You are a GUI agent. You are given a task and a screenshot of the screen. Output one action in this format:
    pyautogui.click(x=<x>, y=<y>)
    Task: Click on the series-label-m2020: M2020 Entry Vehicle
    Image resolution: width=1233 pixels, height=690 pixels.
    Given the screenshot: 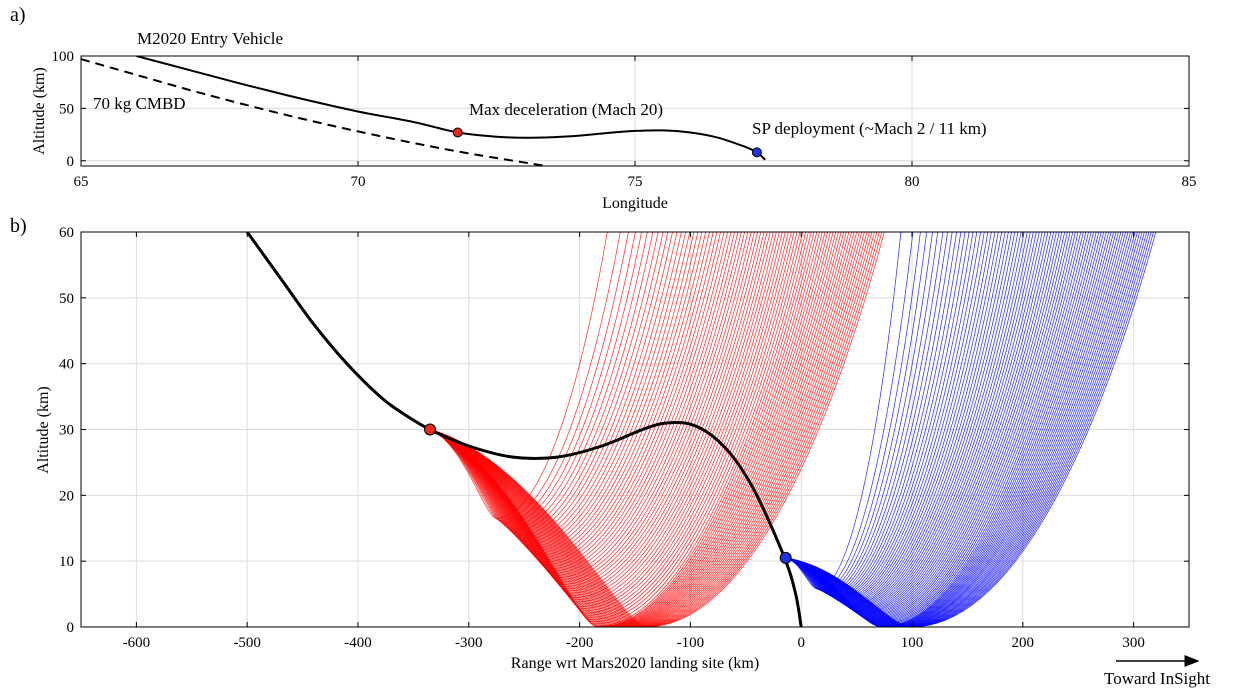 What is the action you would take?
    pyautogui.click(x=210, y=38)
    